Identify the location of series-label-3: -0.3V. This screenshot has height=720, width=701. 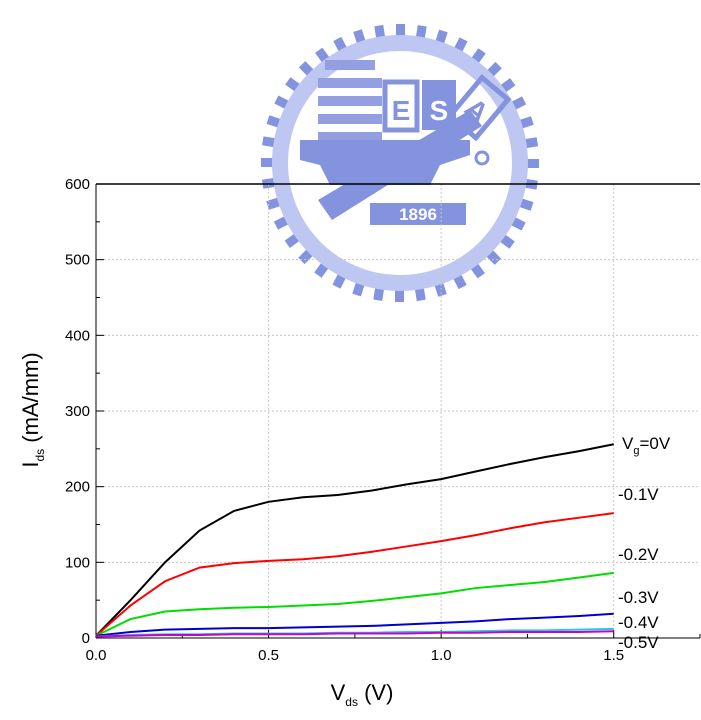
(638, 597).